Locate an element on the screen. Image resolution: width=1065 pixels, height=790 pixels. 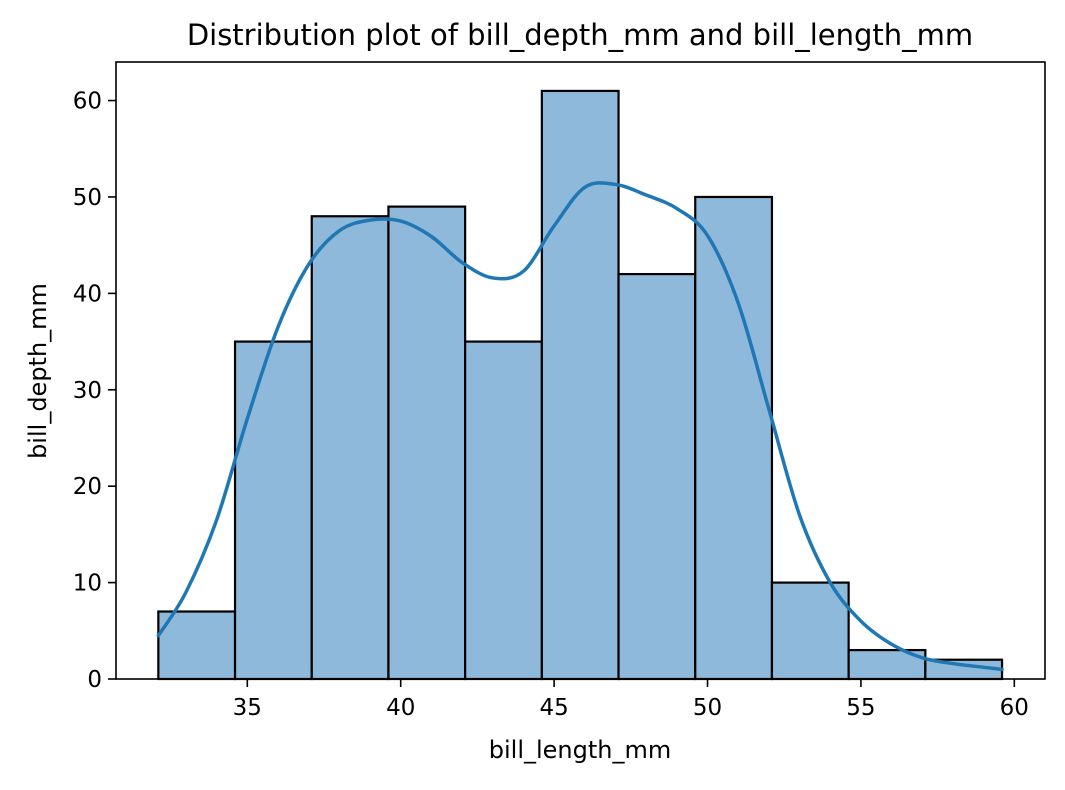
y-tick-label: 60 is located at coordinates (87, 102).